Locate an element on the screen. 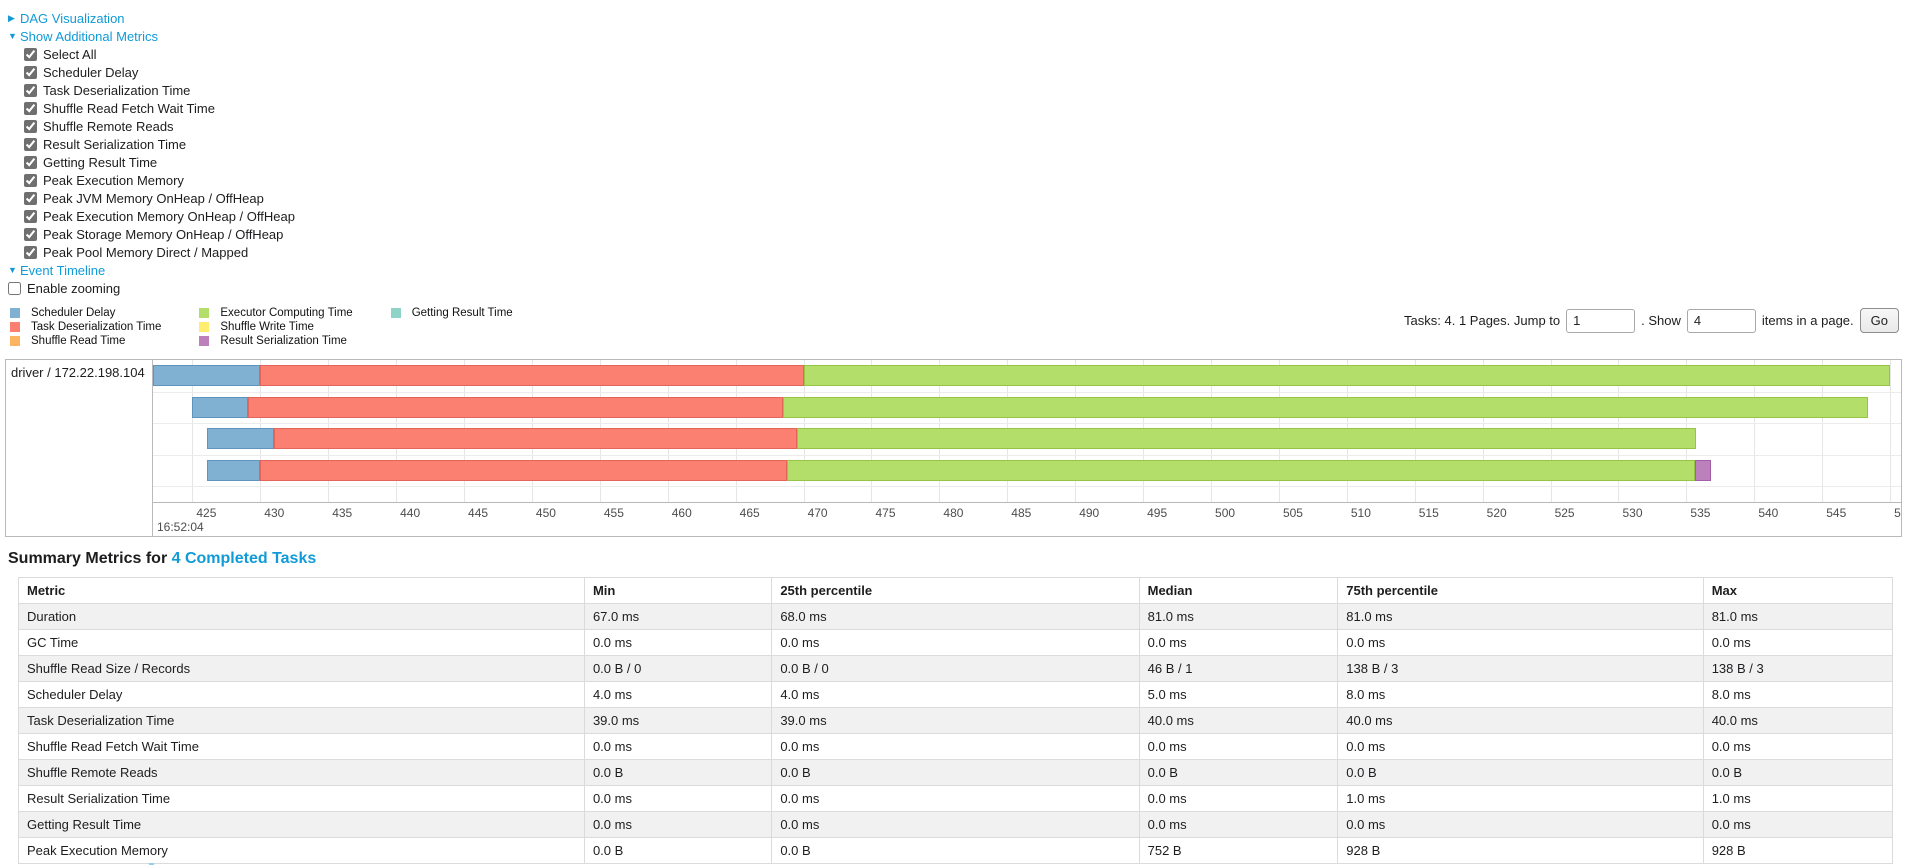 This screenshot has width=1907, height=865. legend-label: Scheduler Delay is located at coordinates (73, 313).